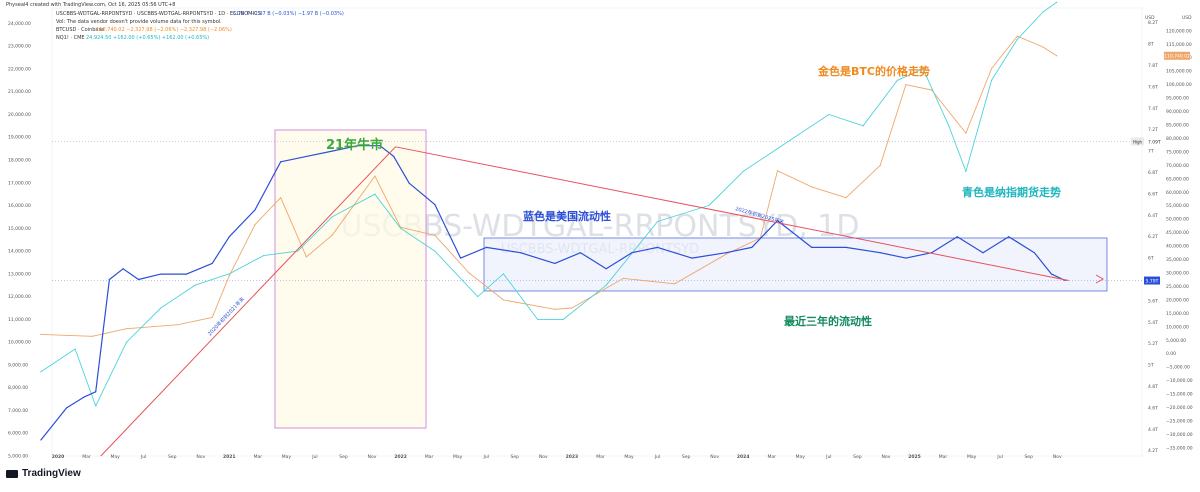 This screenshot has width=1200, height=492. I want to click on nasdaq-legend-label: 青色是纳指期货走势, so click(1011, 192).